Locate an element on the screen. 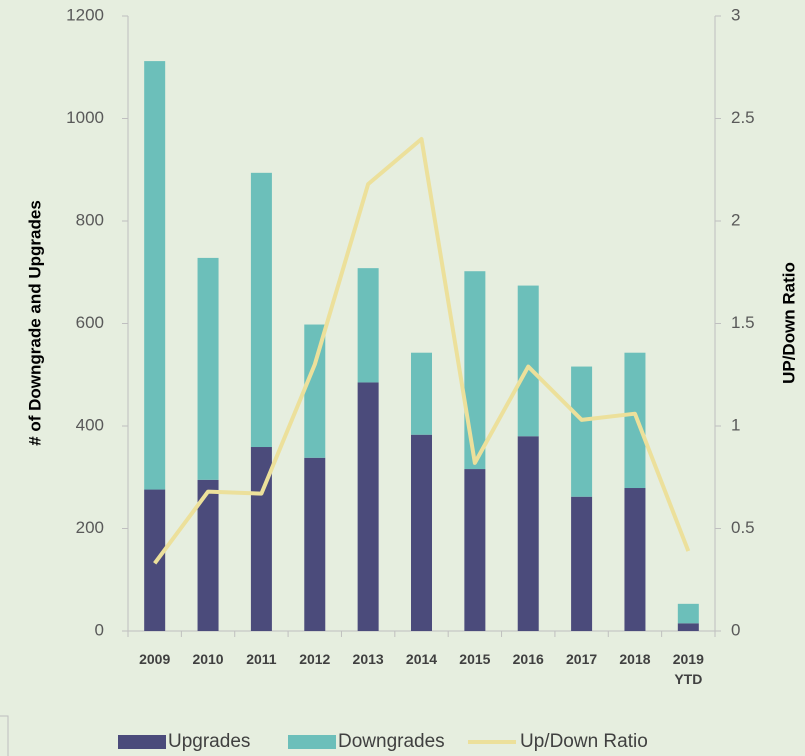 This screenshot has width=805, height=756. y-tick-label: 1000 is located at coordinates (85, 117).